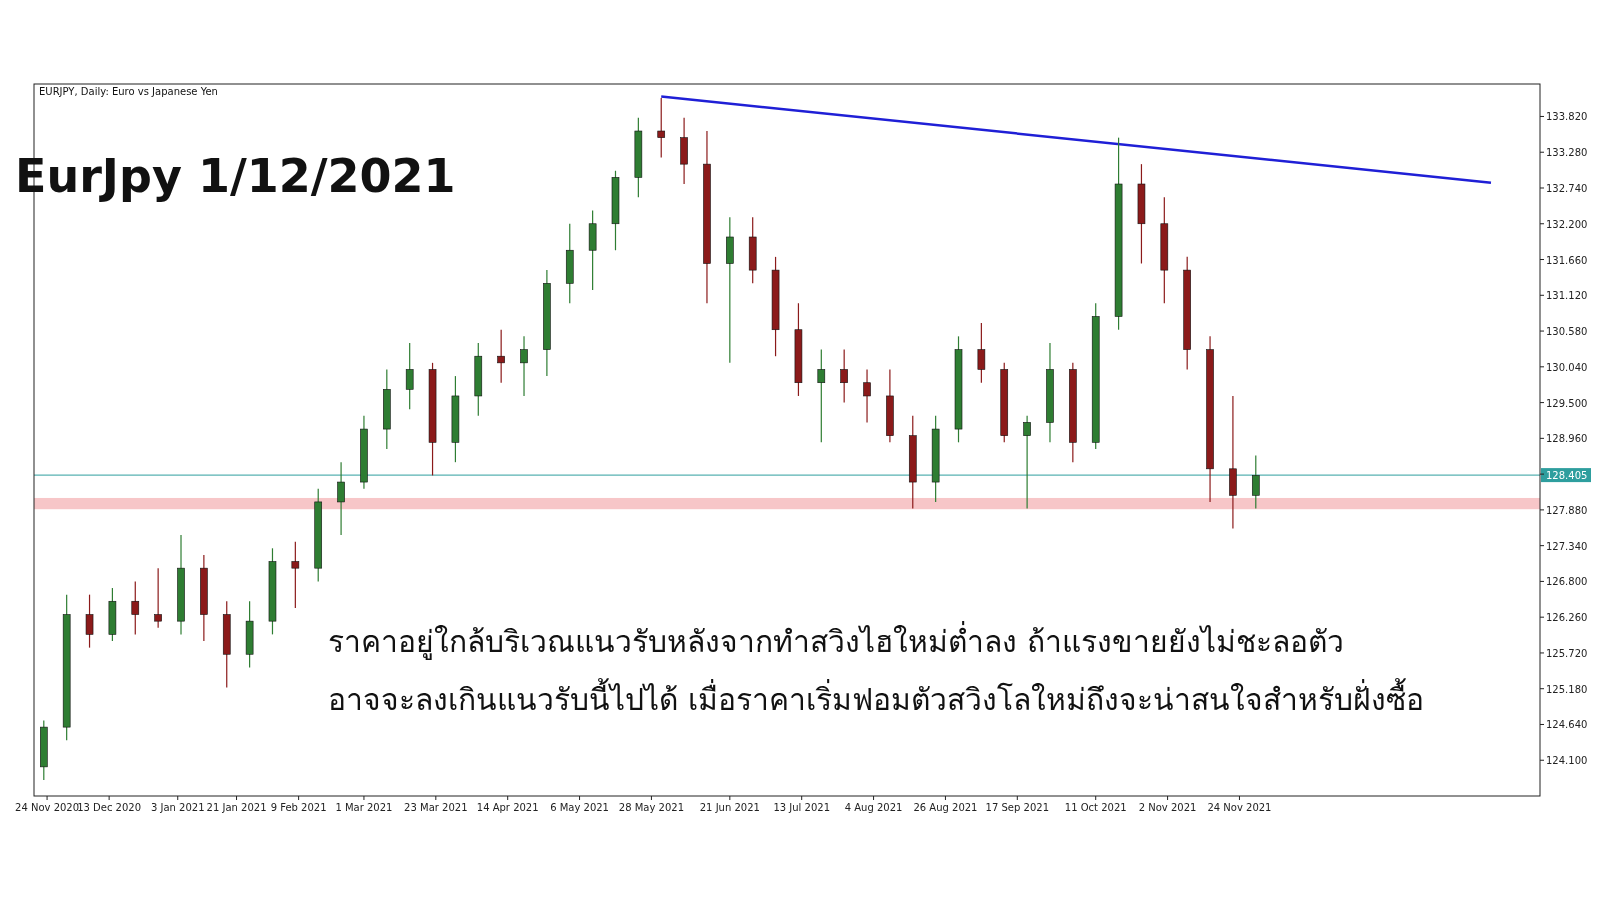  Describe the element at coordinates (1567, 689) in the screenshot. I see `y-tick-label: 125.180` at that location.